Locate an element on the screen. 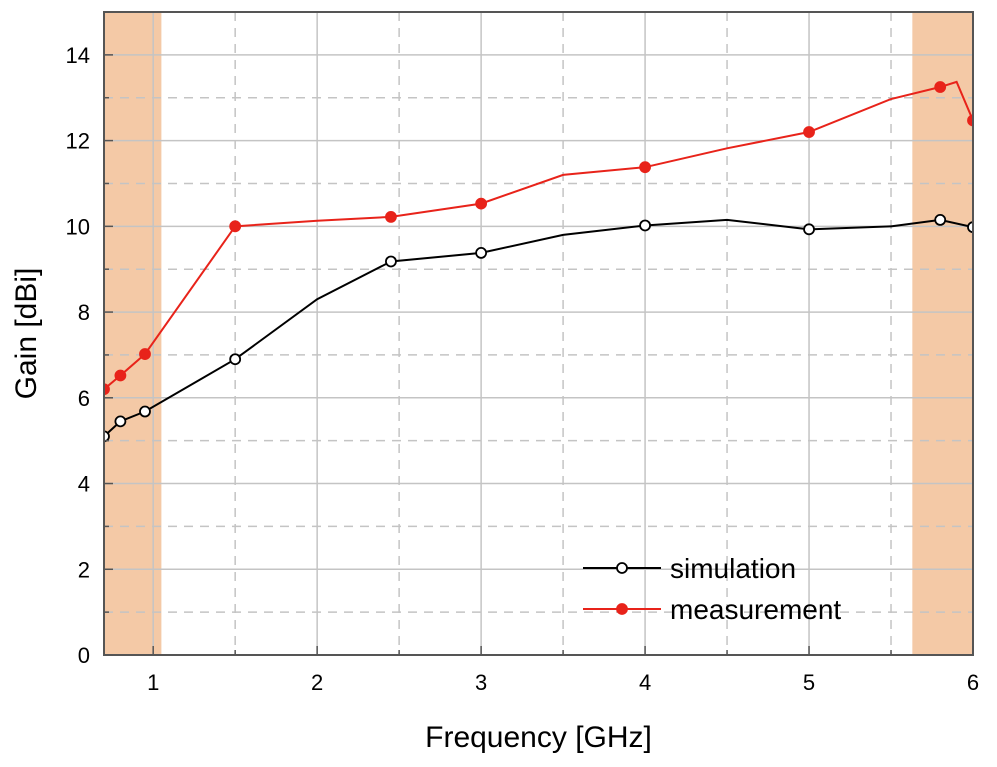 The image size is (997, 767). y-tick-label: 0 is located at coordinates (84, 655).